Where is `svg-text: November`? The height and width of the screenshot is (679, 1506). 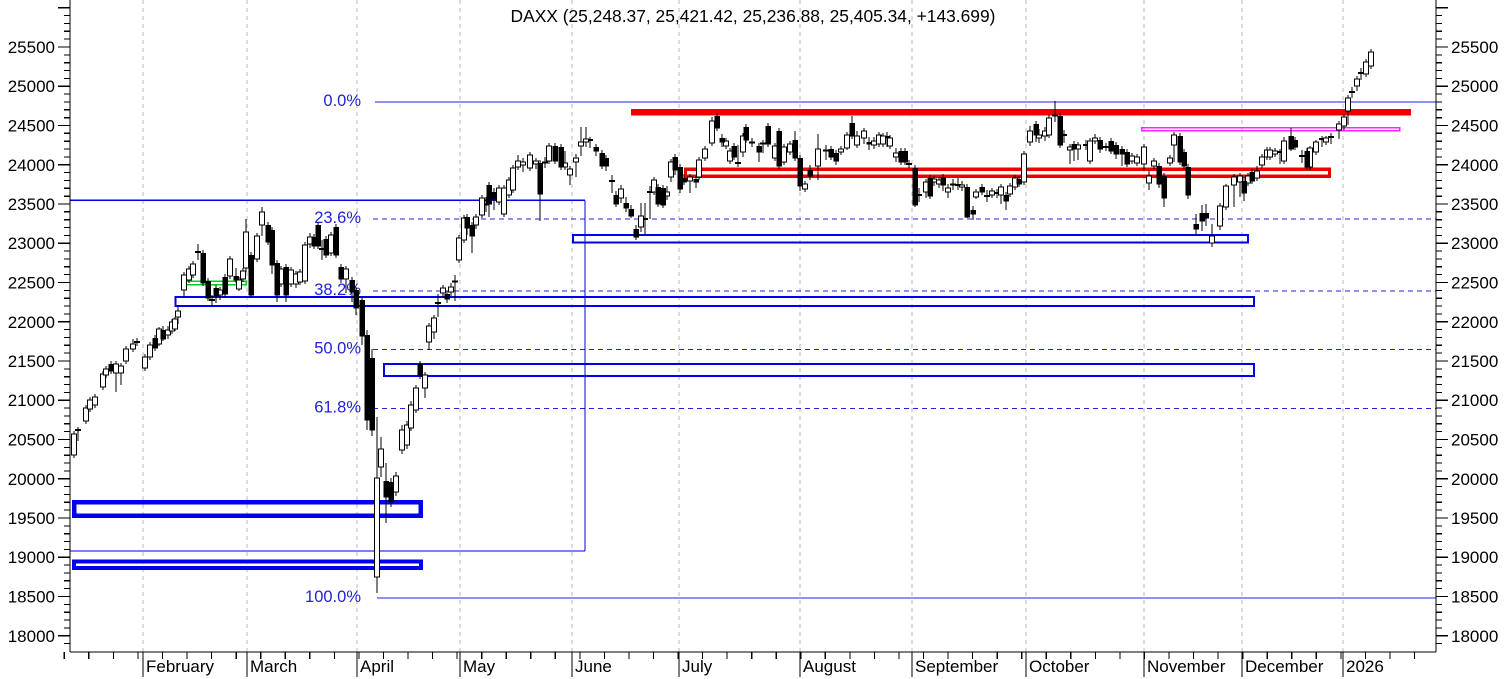 svg-text: November is located at coordinates (1186, 666).